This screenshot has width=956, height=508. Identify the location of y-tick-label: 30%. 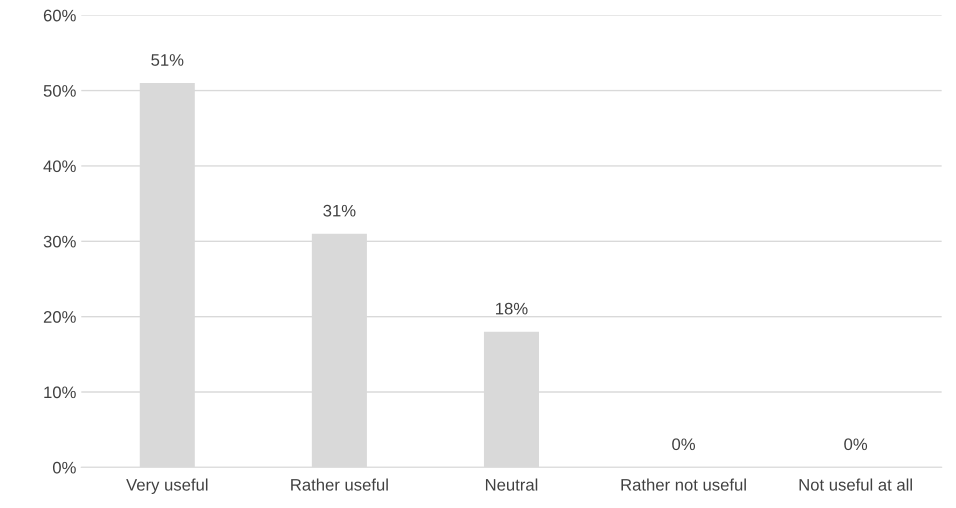
(60, 242).